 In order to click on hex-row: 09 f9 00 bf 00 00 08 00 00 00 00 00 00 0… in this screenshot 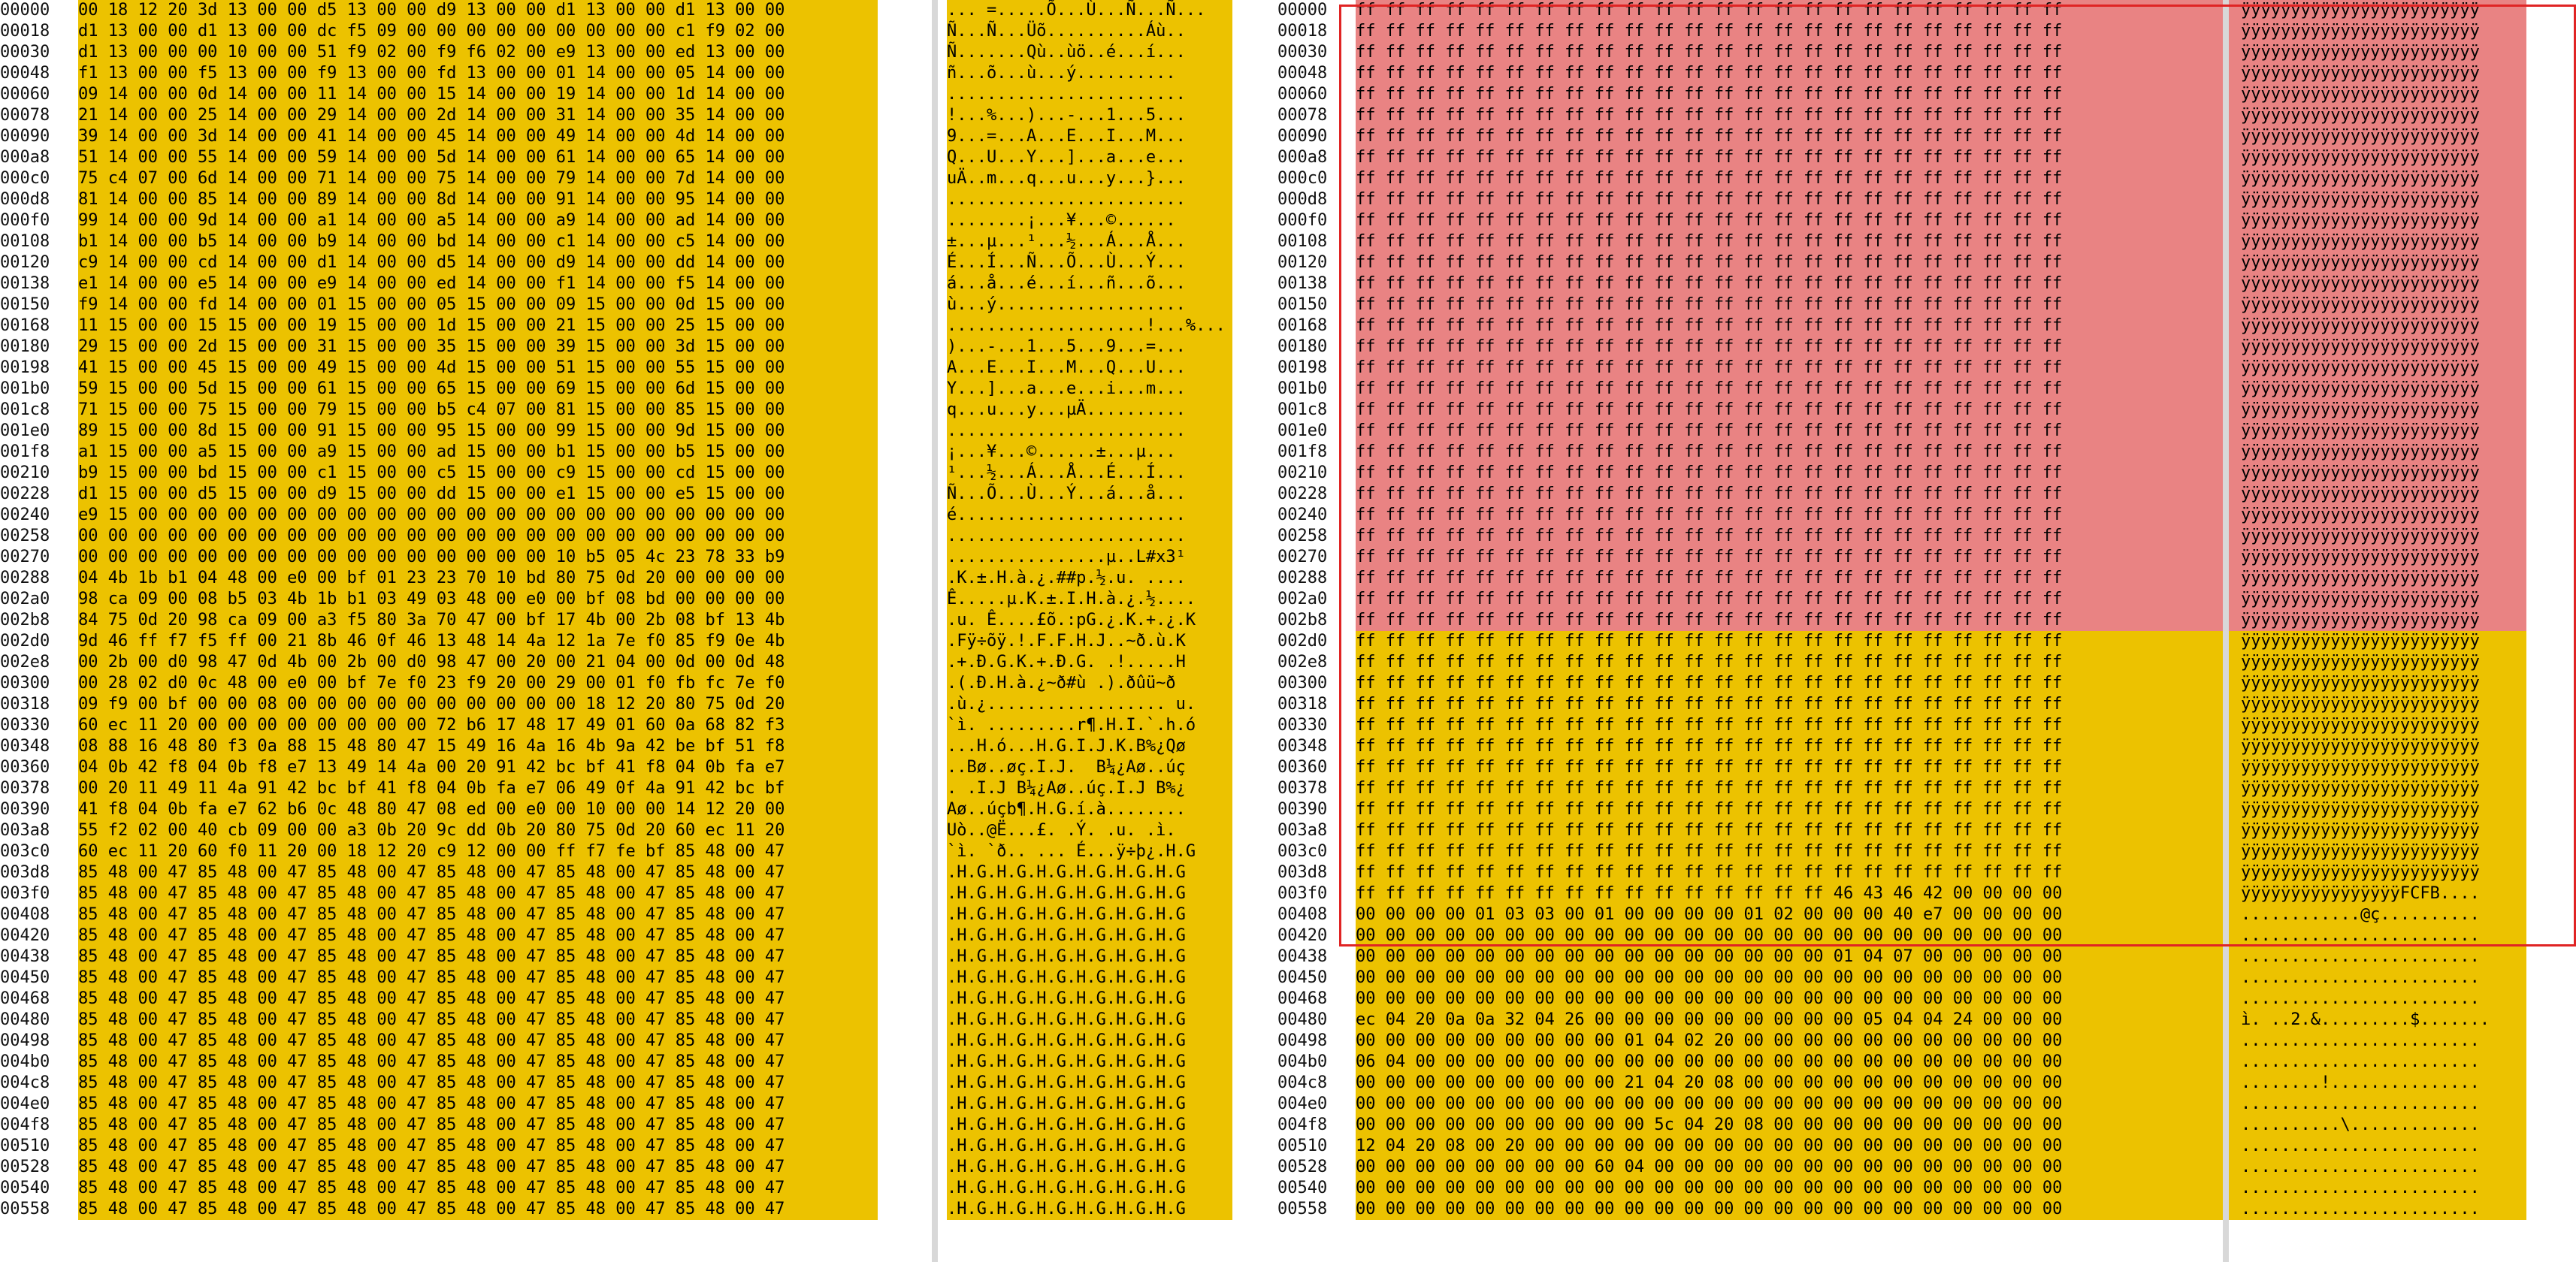, I will do `click(432, 704)`.